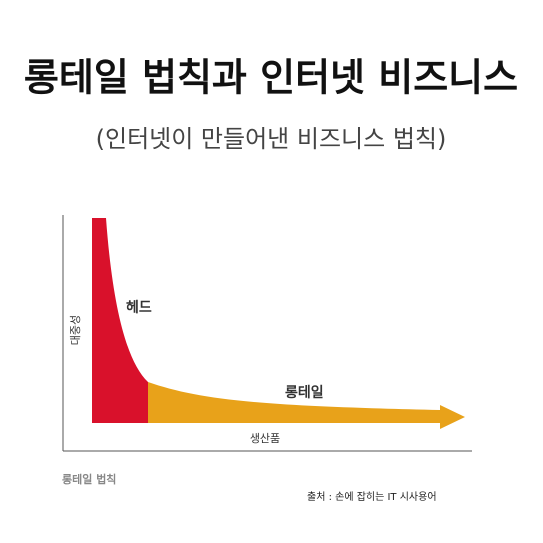  Describe the element at coordinates (306, 405) in the screenshot. I see `tail-area` at that location.